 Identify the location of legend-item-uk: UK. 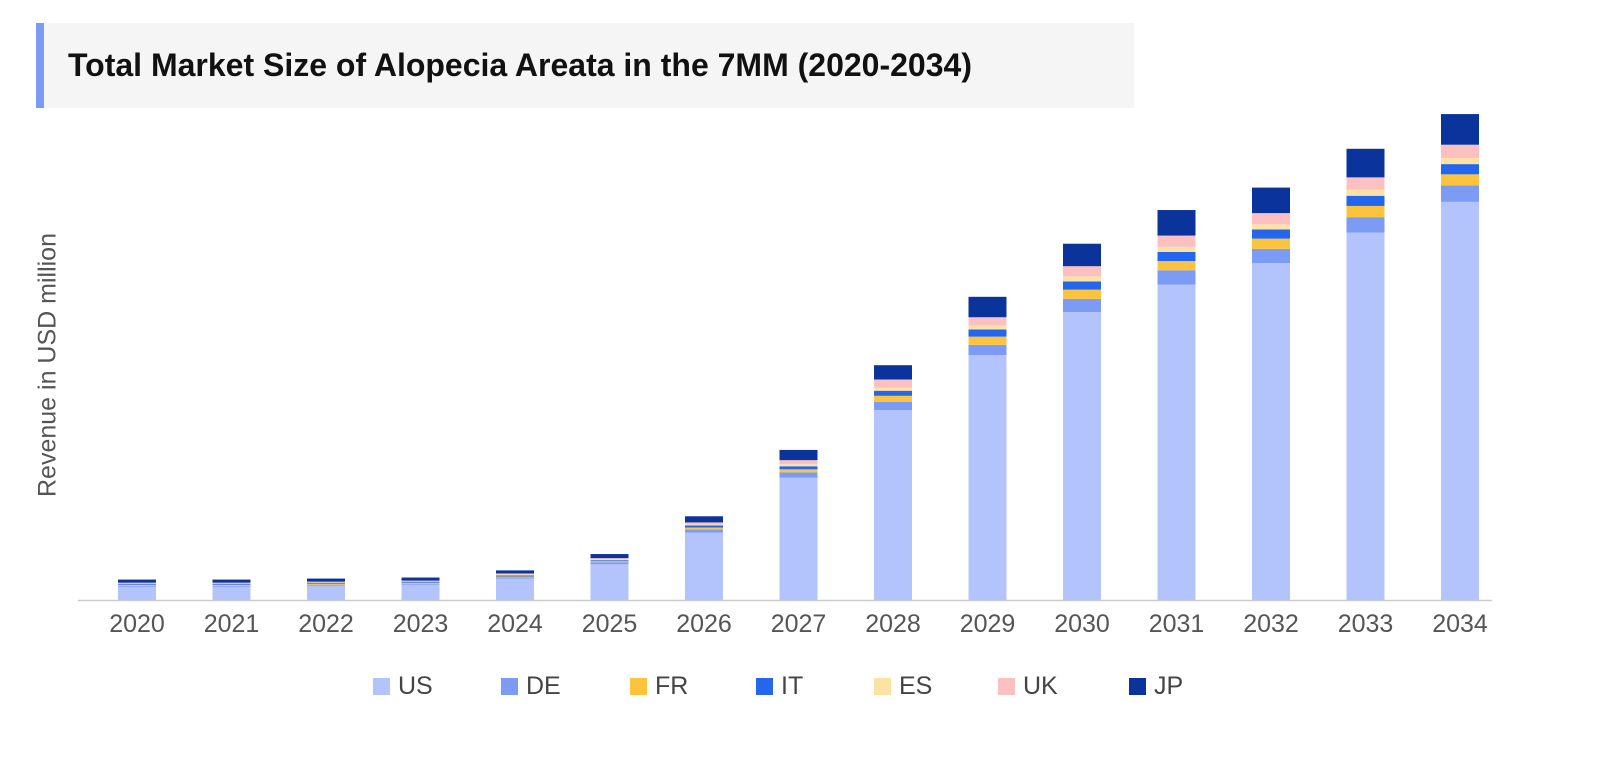
(1028, 686).